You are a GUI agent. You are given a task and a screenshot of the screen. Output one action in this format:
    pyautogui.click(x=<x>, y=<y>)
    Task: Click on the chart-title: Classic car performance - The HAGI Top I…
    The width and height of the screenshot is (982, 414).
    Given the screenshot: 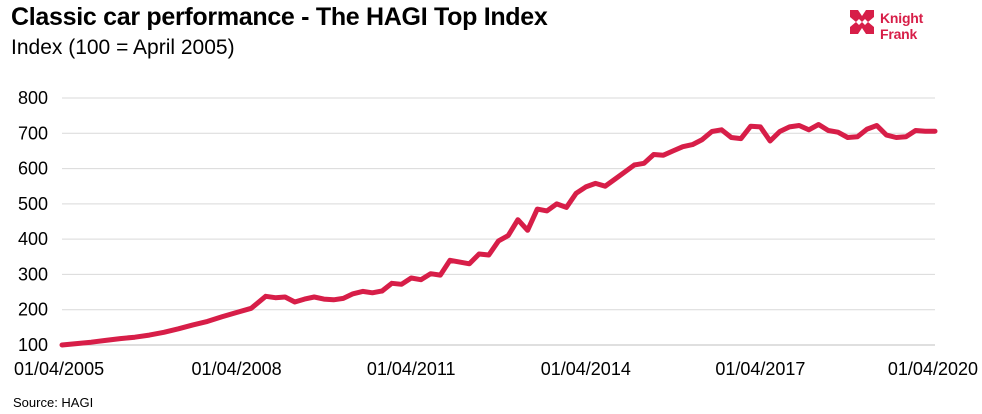 What is the action you would take?
    pyautogui.click(x=279, y=17)
    